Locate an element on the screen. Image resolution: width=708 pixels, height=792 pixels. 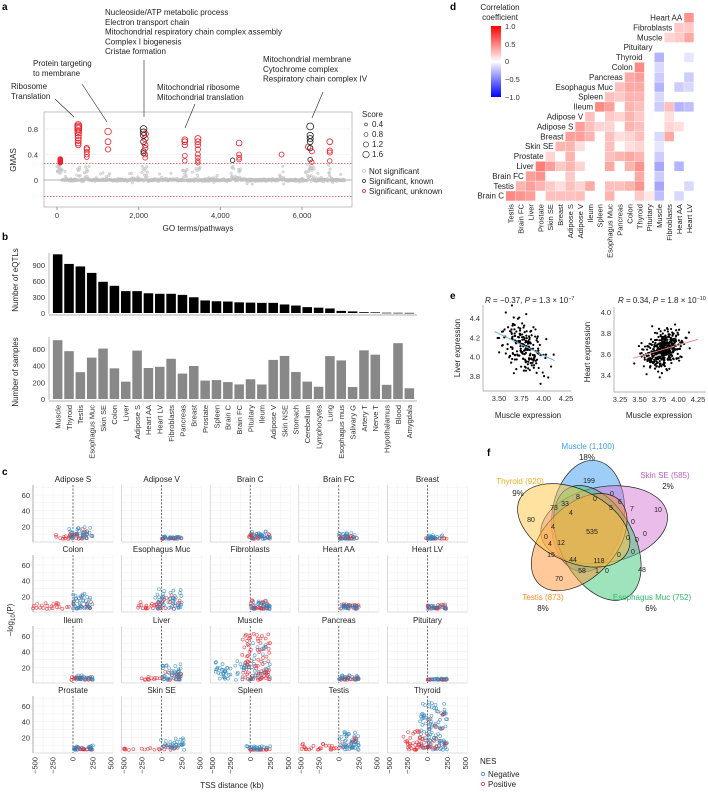
panel-label-b: b is located at coordinates (5, 237).